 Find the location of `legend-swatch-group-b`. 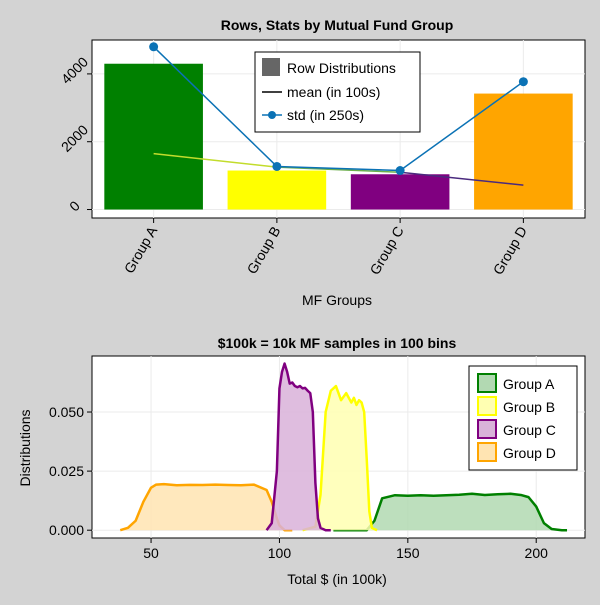

legend-swatch-group-b is located at coordinates (487, 406).